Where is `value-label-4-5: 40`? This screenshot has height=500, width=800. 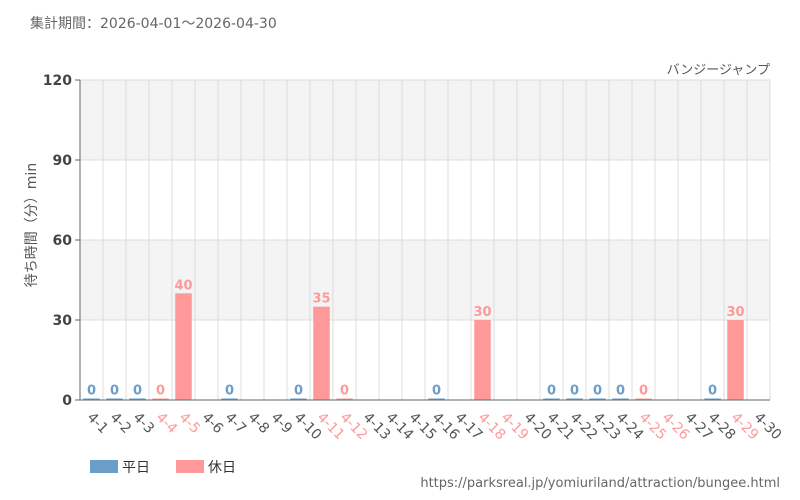
value-label-4-5: 40 is located at coordinates (183, 285).